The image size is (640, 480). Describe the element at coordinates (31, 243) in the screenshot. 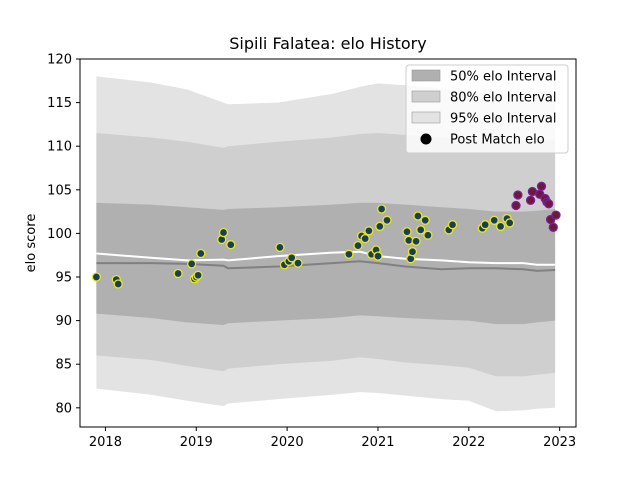

I see `y-axis-label: elo score` at that location.